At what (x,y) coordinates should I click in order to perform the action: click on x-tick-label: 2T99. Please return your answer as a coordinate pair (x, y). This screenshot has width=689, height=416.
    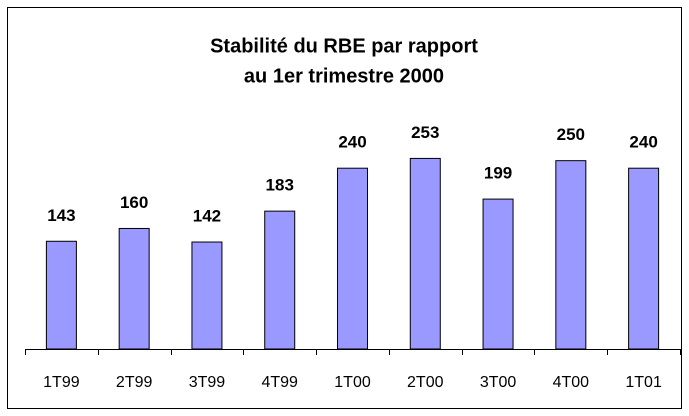
    Looking at the image, I should click on (134, 382).